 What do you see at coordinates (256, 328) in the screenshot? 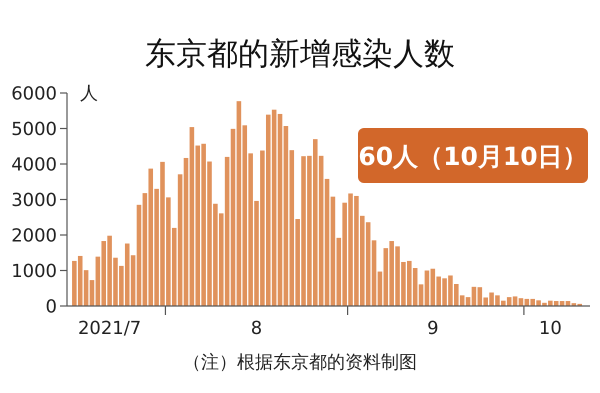
I see `x-tick-label: 8` at bounding box center [256, 328].